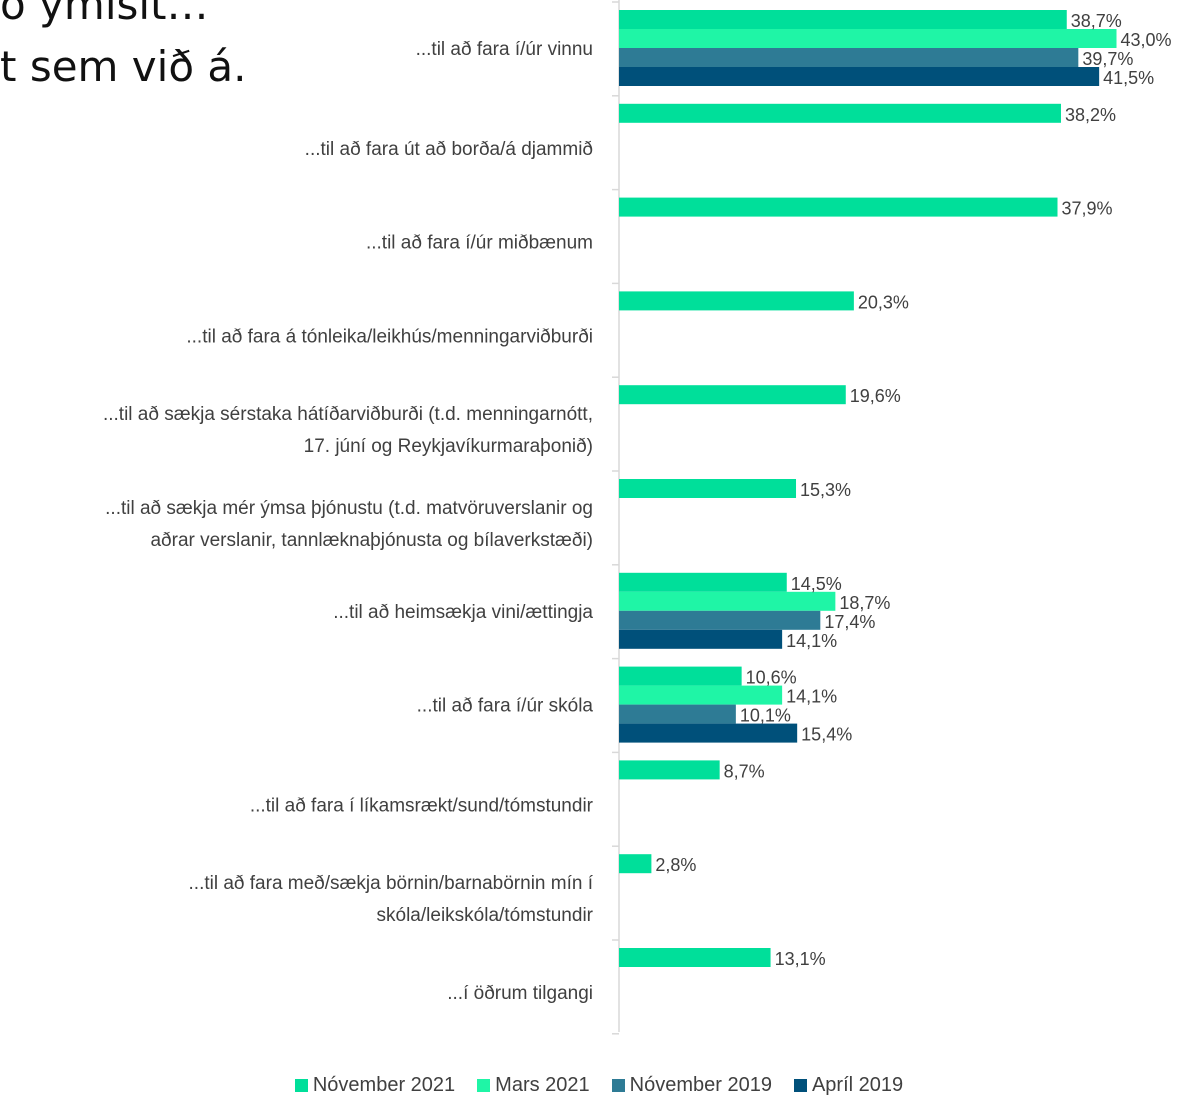 The height and width of the screenshot is (1098, 1198). I want to click on value-label: 14,5%, so click(816, 584).